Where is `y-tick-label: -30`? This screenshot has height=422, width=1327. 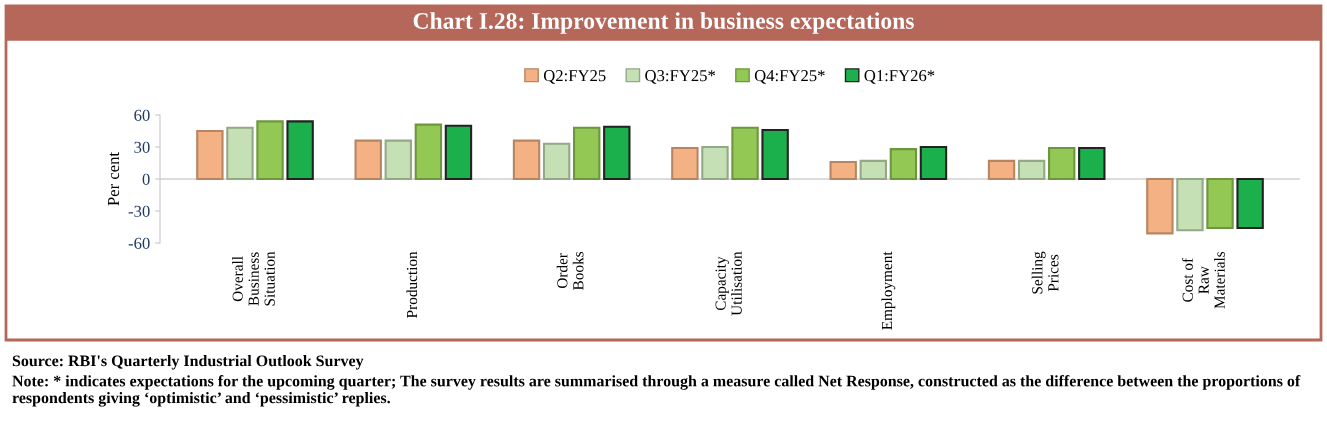
y-tick-label: -30 is located at coordinates (139, 211).